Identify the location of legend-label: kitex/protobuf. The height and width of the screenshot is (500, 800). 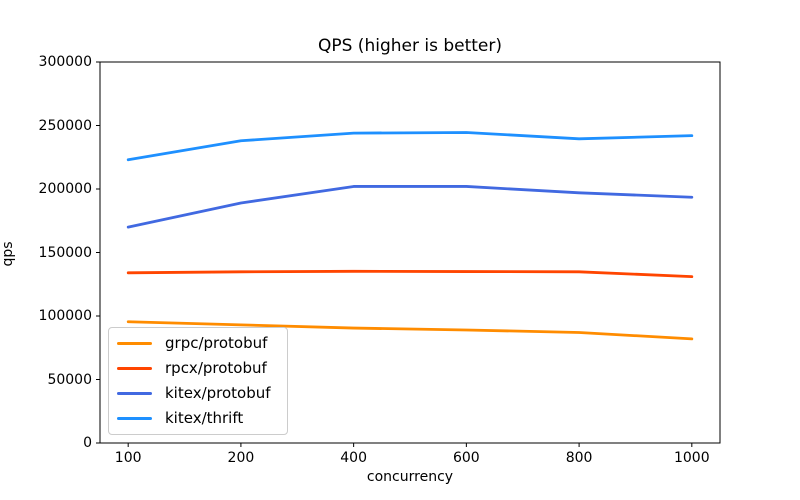
(218, 393).